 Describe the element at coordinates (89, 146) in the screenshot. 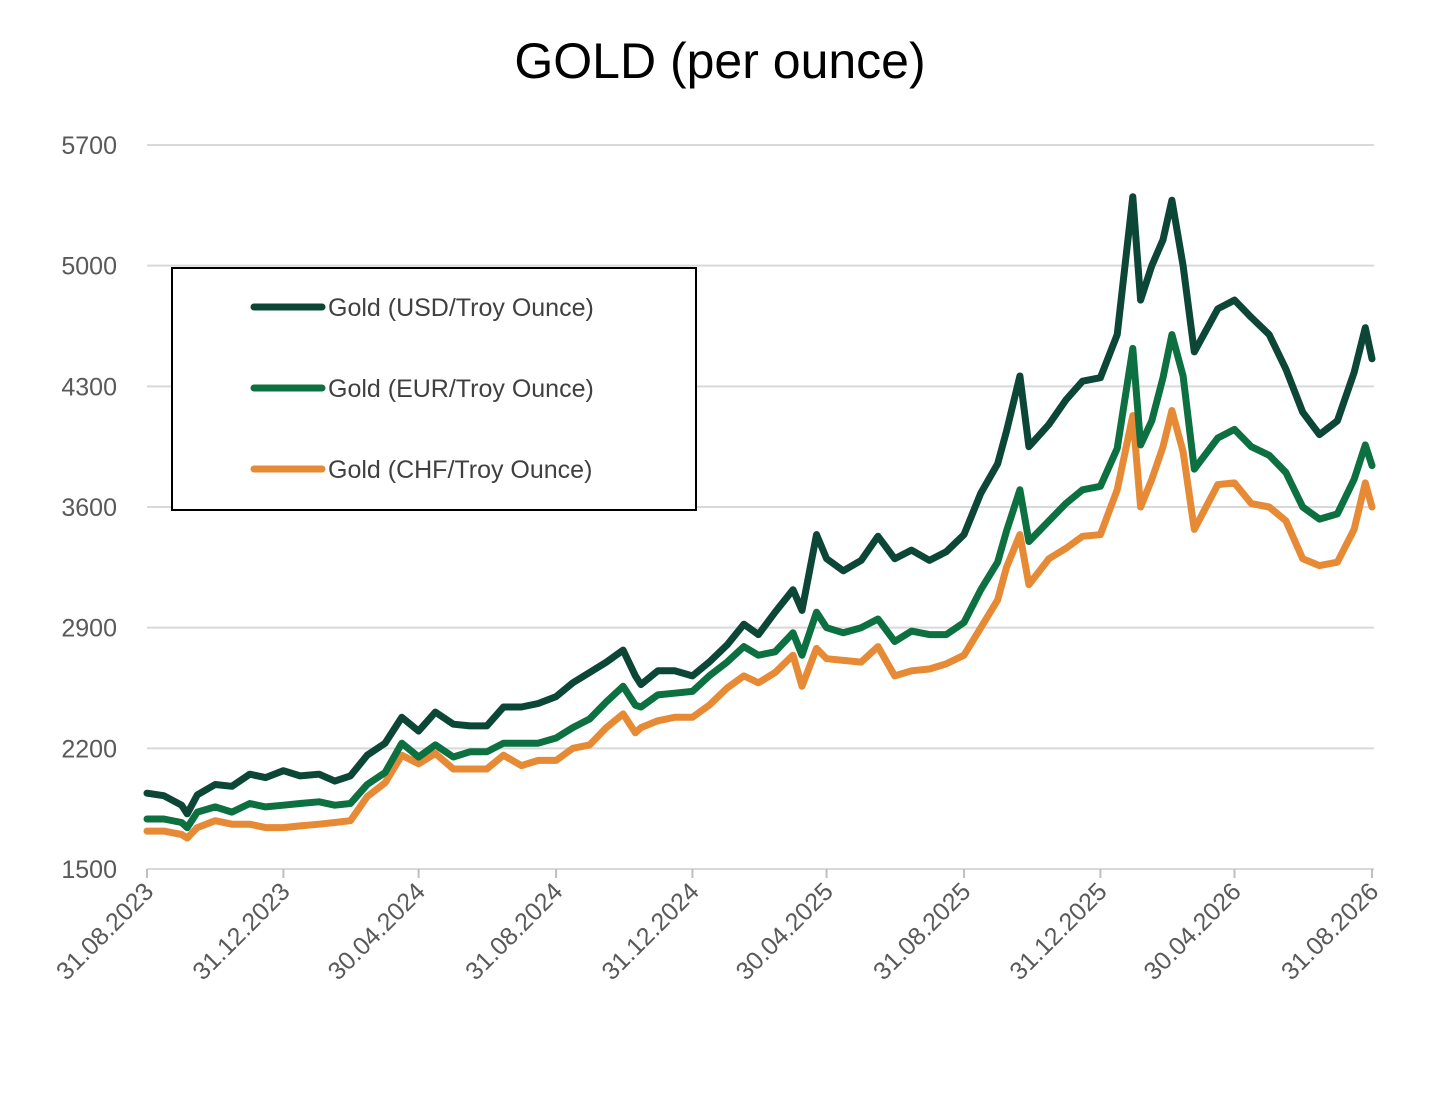

I see `y-tick-label: 5700` at that location.